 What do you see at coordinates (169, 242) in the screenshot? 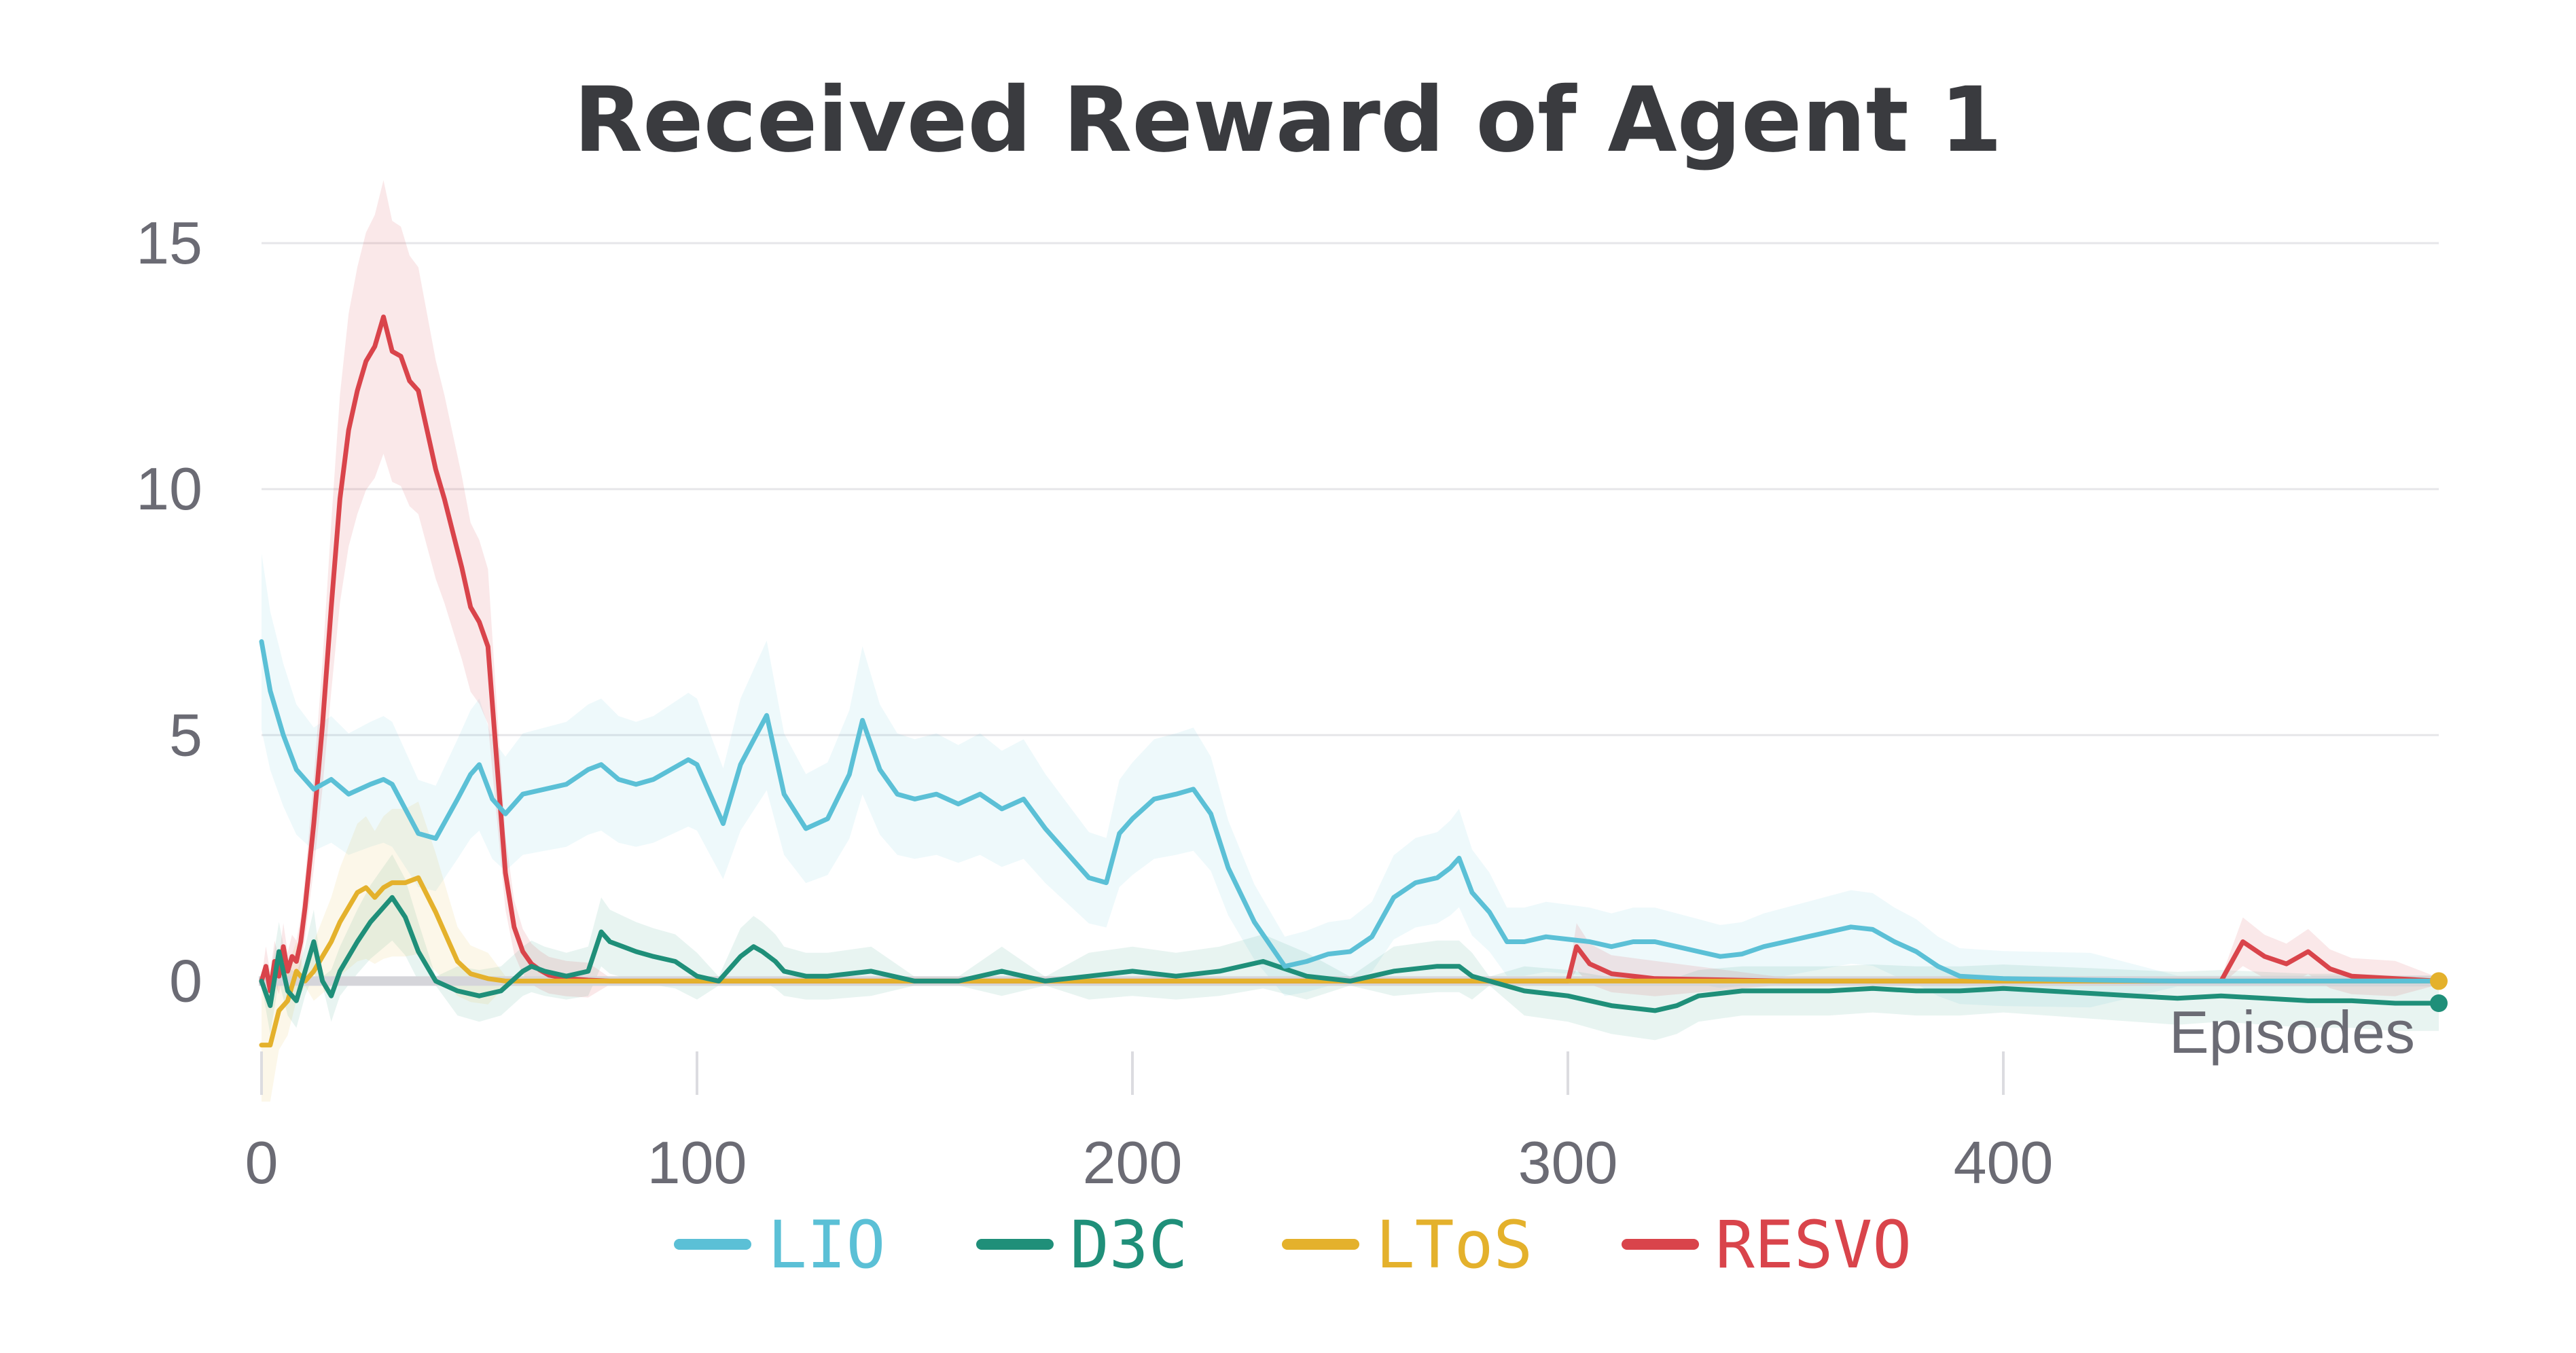
I see `y-tick-label: 15` at bounding box center [169, 242].